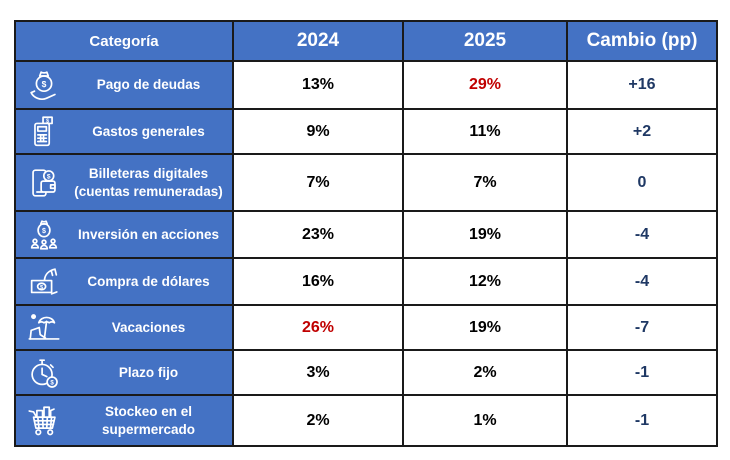 The image size is (730, 460). Describe the element at coordinates (44, 235) in the screenshot. I see `investment-people-icon: $` at that location.